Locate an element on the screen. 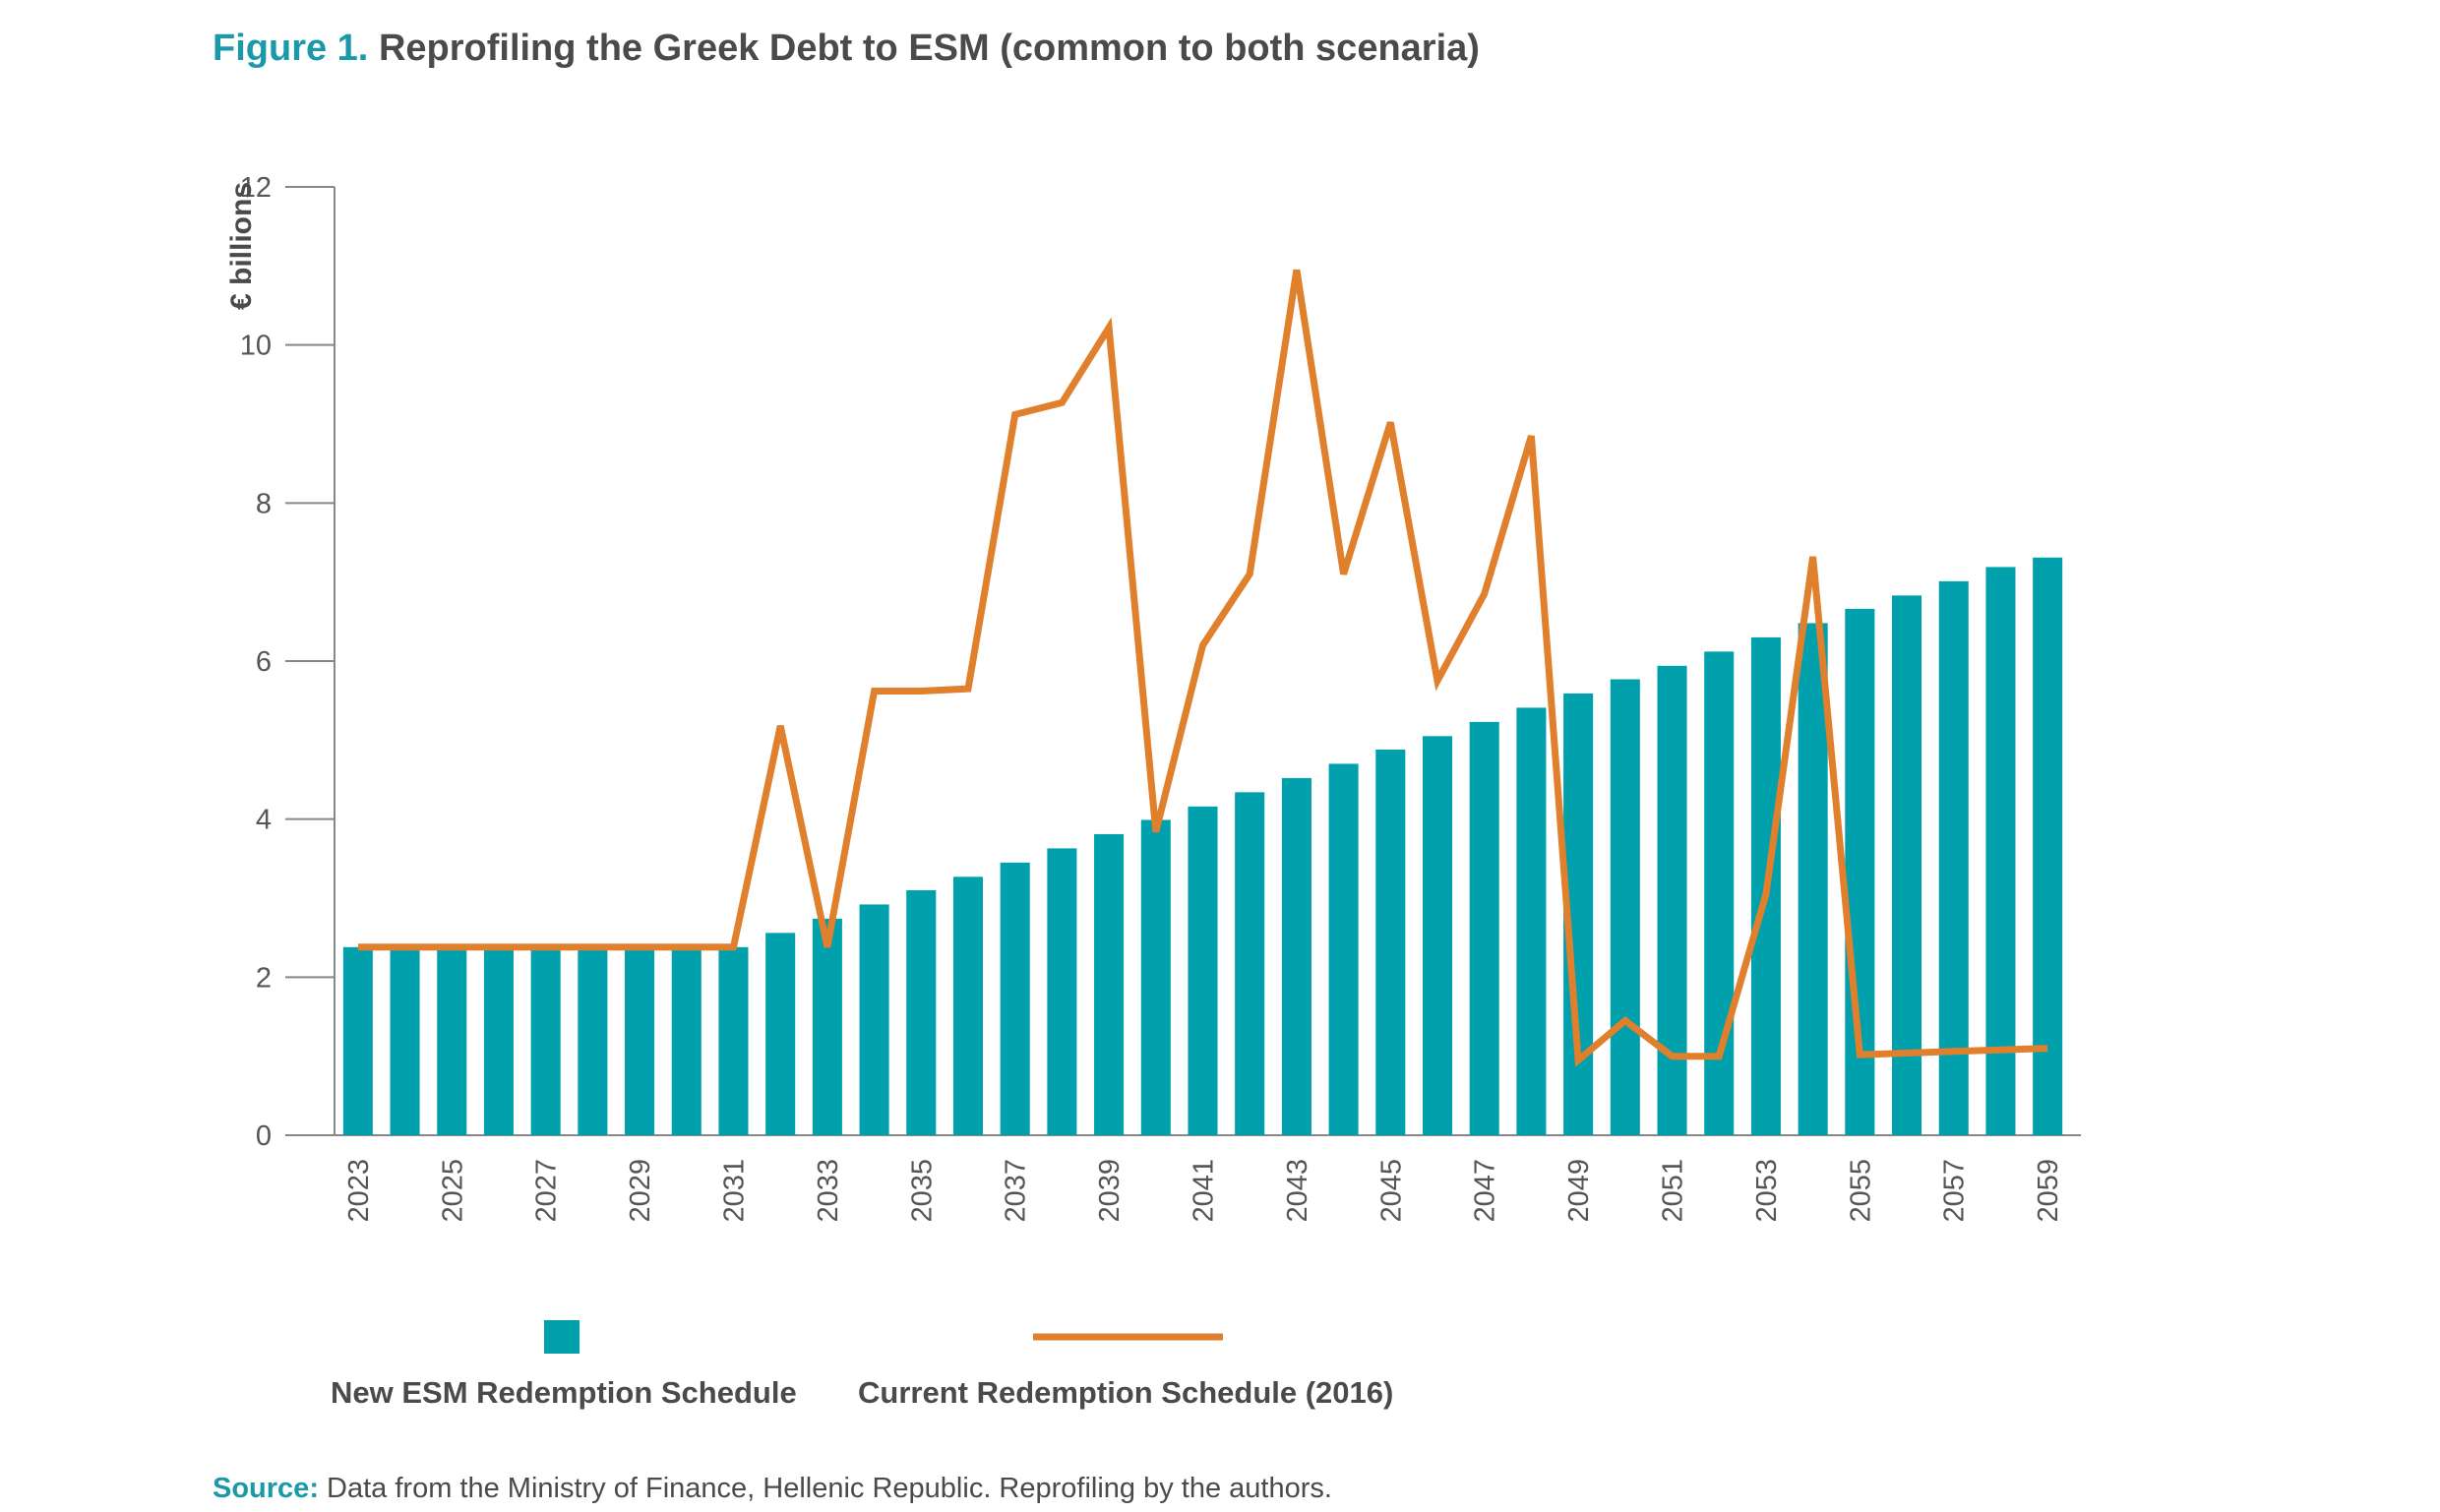  x-tick-label: 2057 is located at coordinates (1955, 1191).